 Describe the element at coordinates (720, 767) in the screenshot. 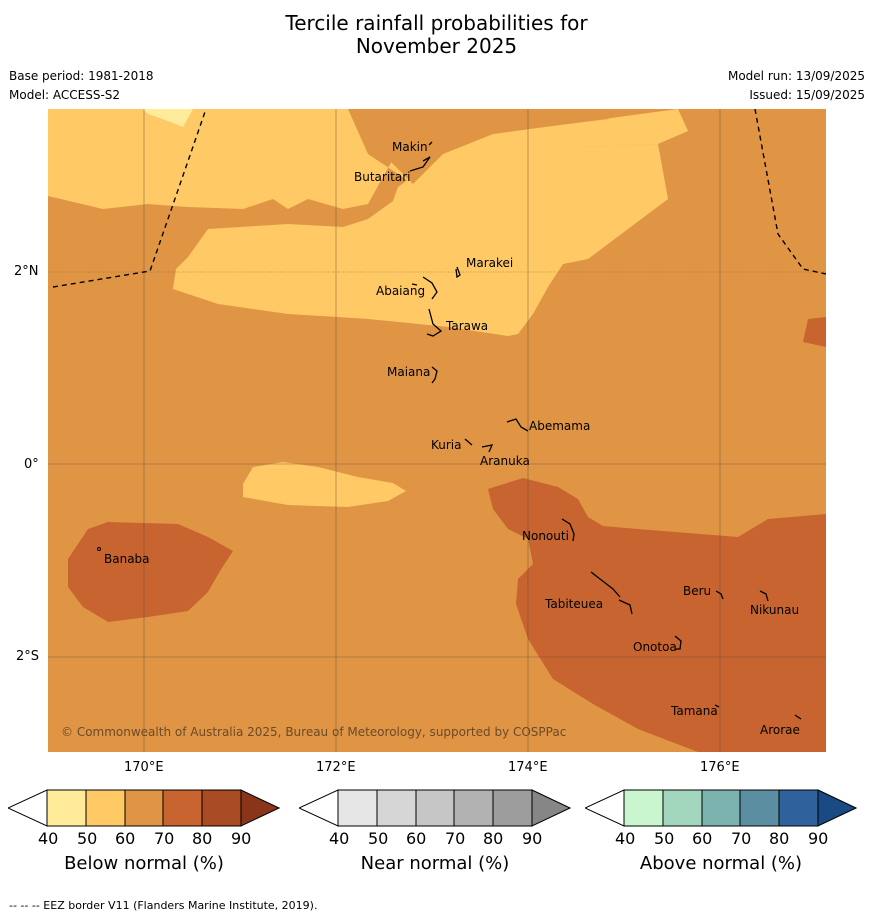

I see `lon-label-176: 176°E` at that location.